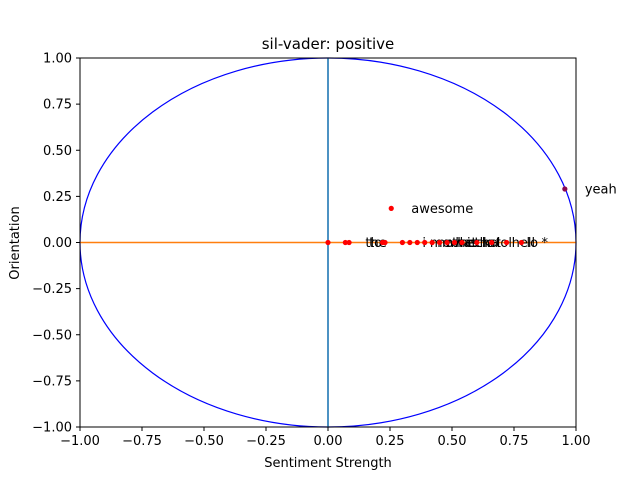  Describe the element at coordinates (533, 243) in the screenshot. I see `data-point-label: lo` at that location.